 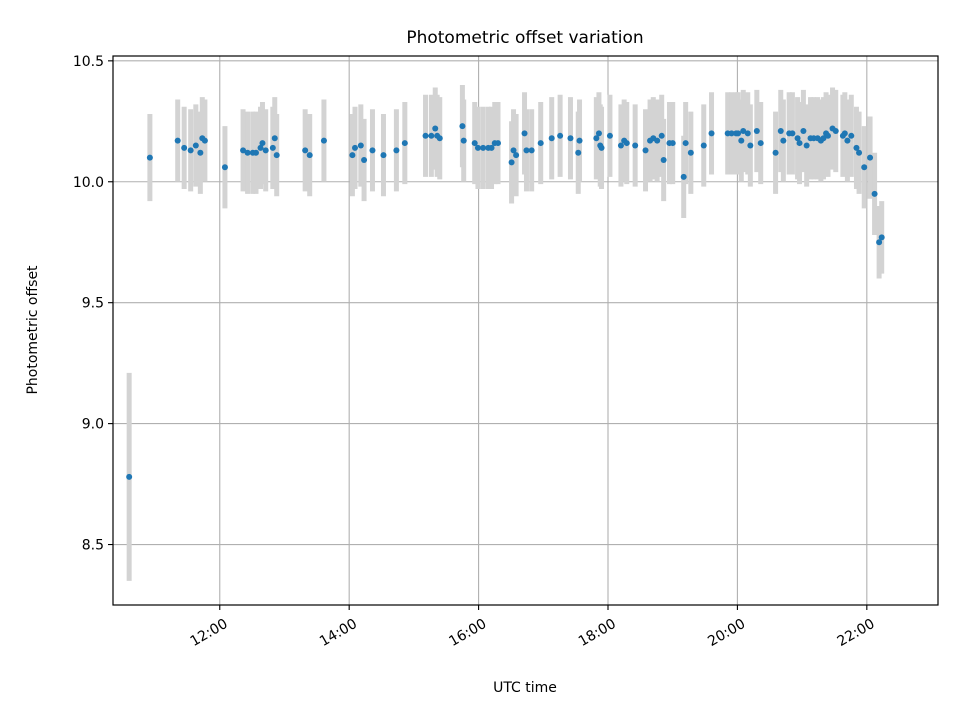 I want to click on x-axis-label: UTC time, so click(x=525, y=688).